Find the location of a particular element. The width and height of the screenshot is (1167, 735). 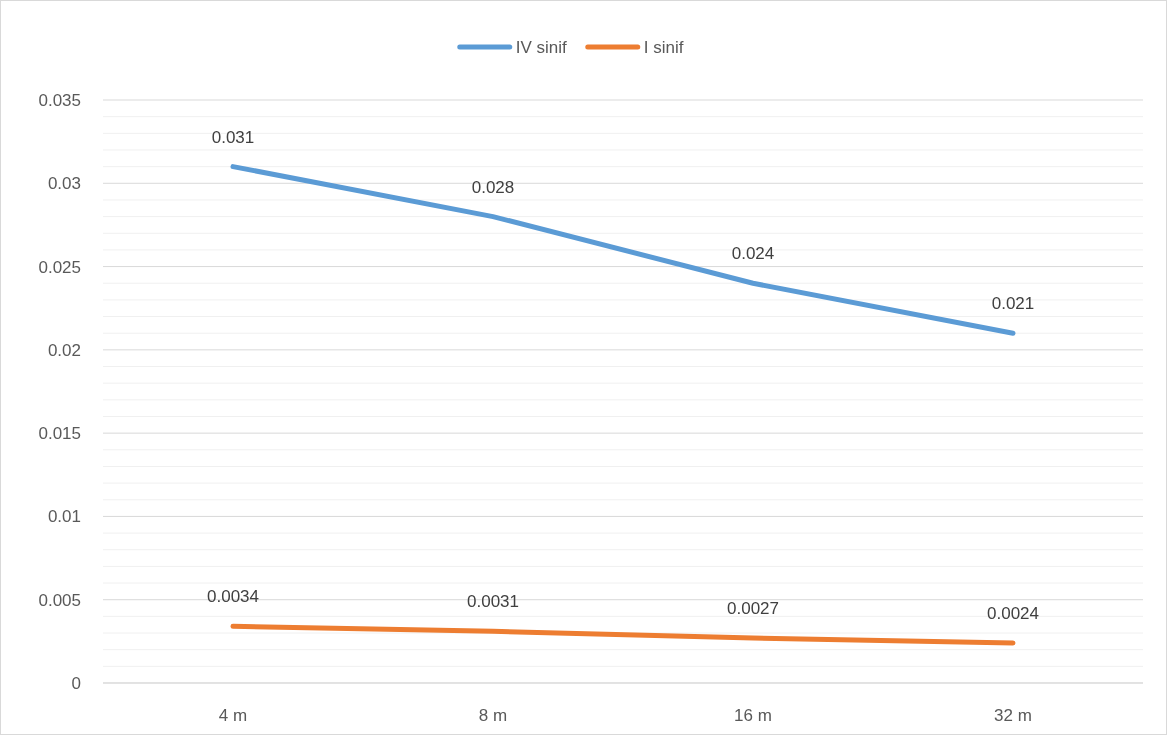

data-label: 0.0027 is located at coordinates (753, 609).